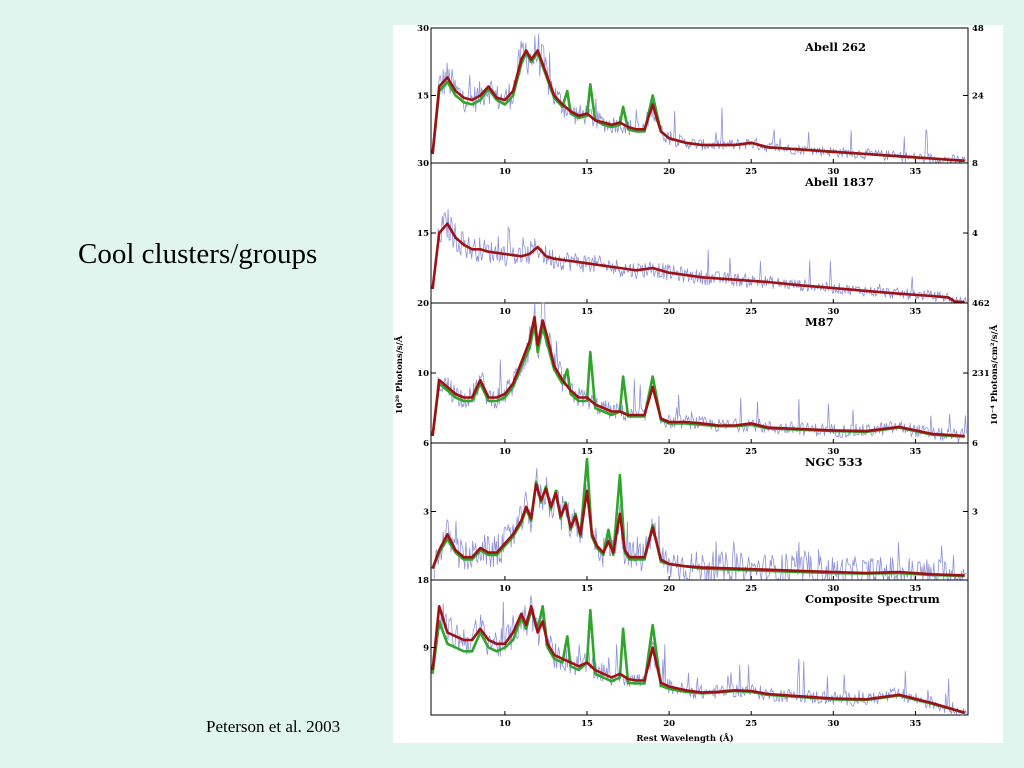  I want to click on xtick-label-abell-262-1: 15, so click(587, 172).